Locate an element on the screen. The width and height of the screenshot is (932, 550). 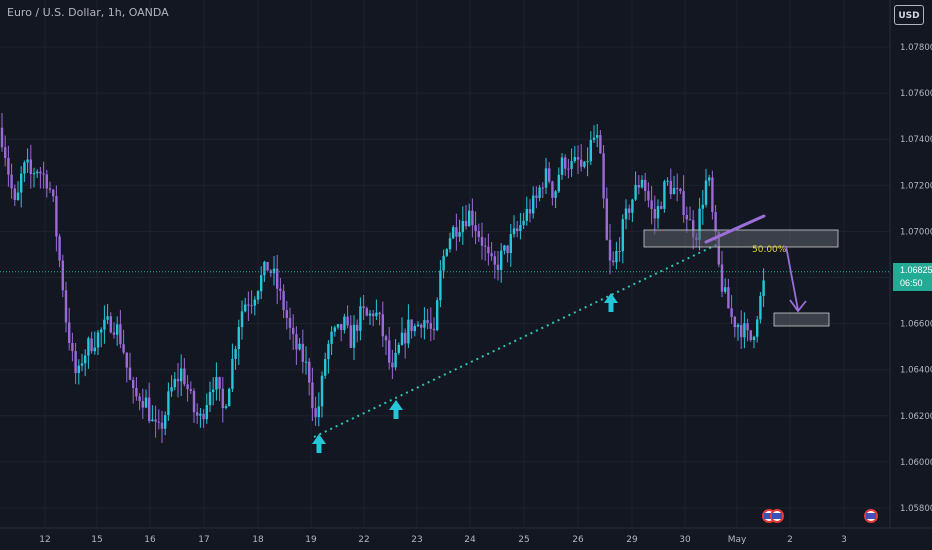
down-arrow-head is located at coordinates (798, 306).